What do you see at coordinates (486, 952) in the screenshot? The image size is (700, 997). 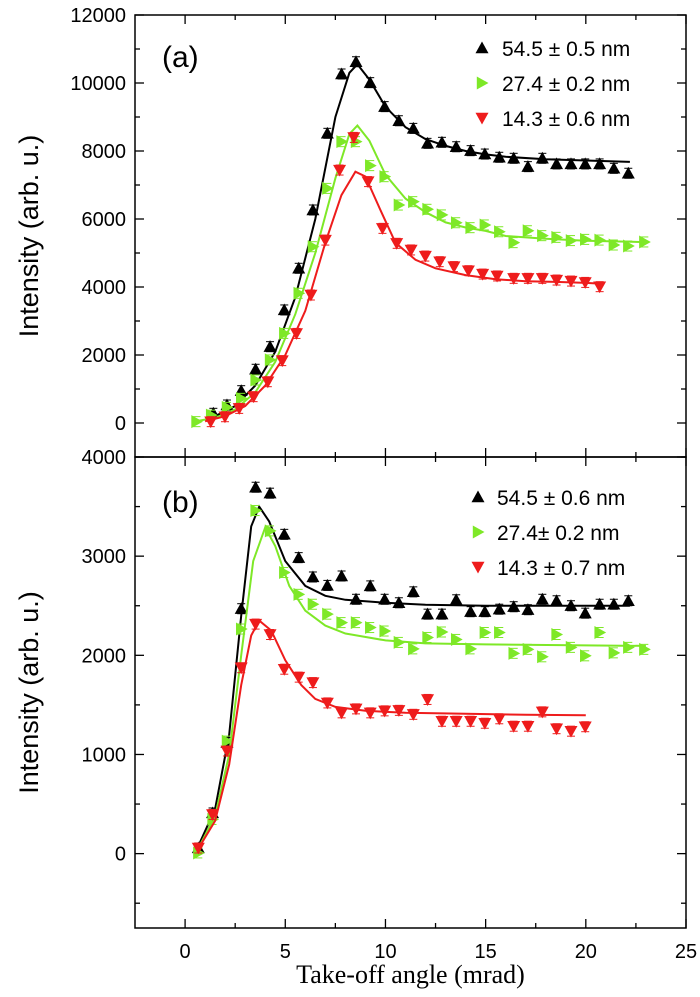 I see `x-tick-label: 15` at bounding box center [486, 952].